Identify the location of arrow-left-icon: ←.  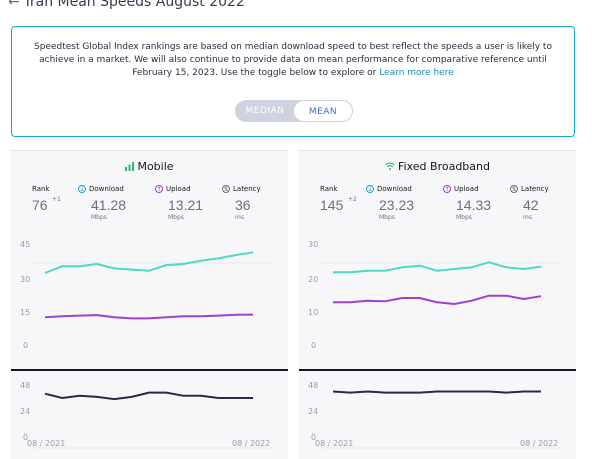
(14, 5).